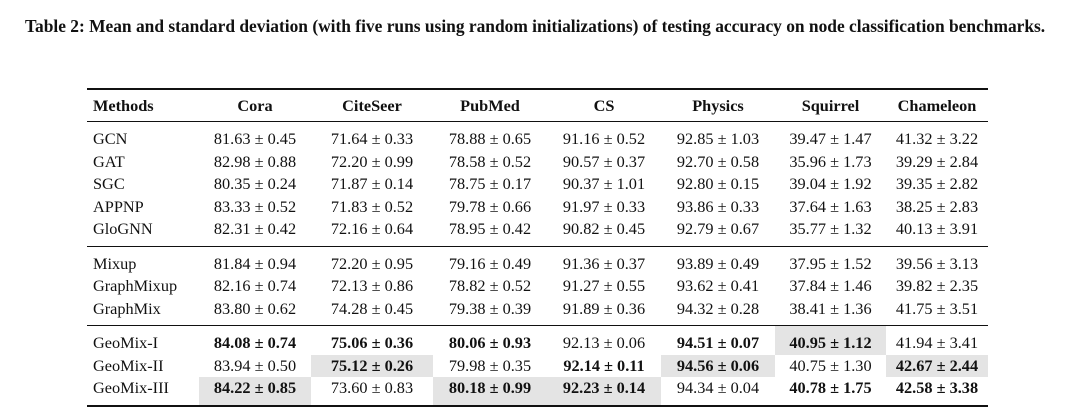 The image size is (1080, 414). What do you see at coordinates (135, 286) in the screenshot?
I see `method-name: GraphMixup` at bounding box center [135, 286].